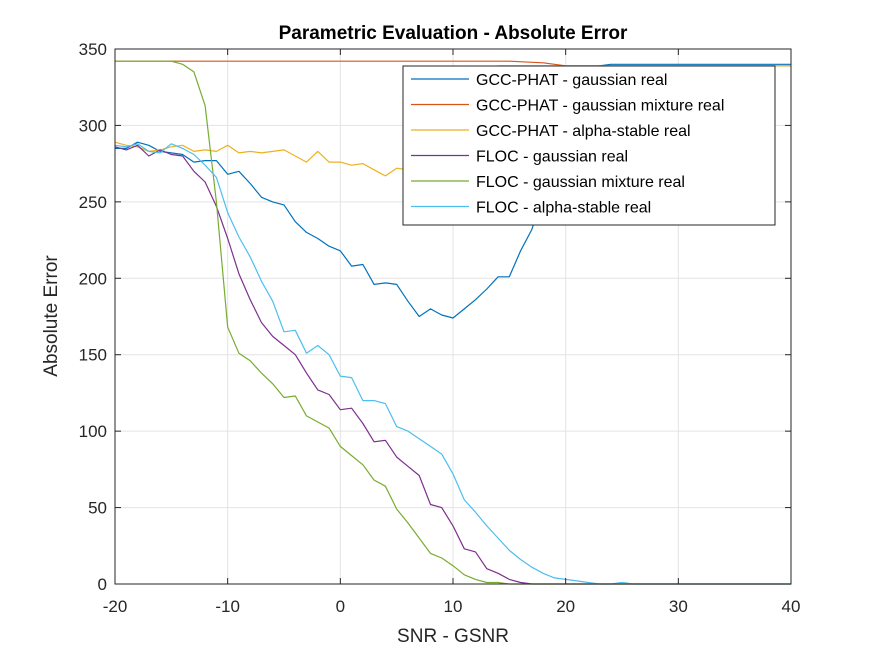  Describe the element at coordinates (600, 106) in the screenshot. I see `legend-entry-label: GCC-PHAT - gaussian mixture real` at that location.